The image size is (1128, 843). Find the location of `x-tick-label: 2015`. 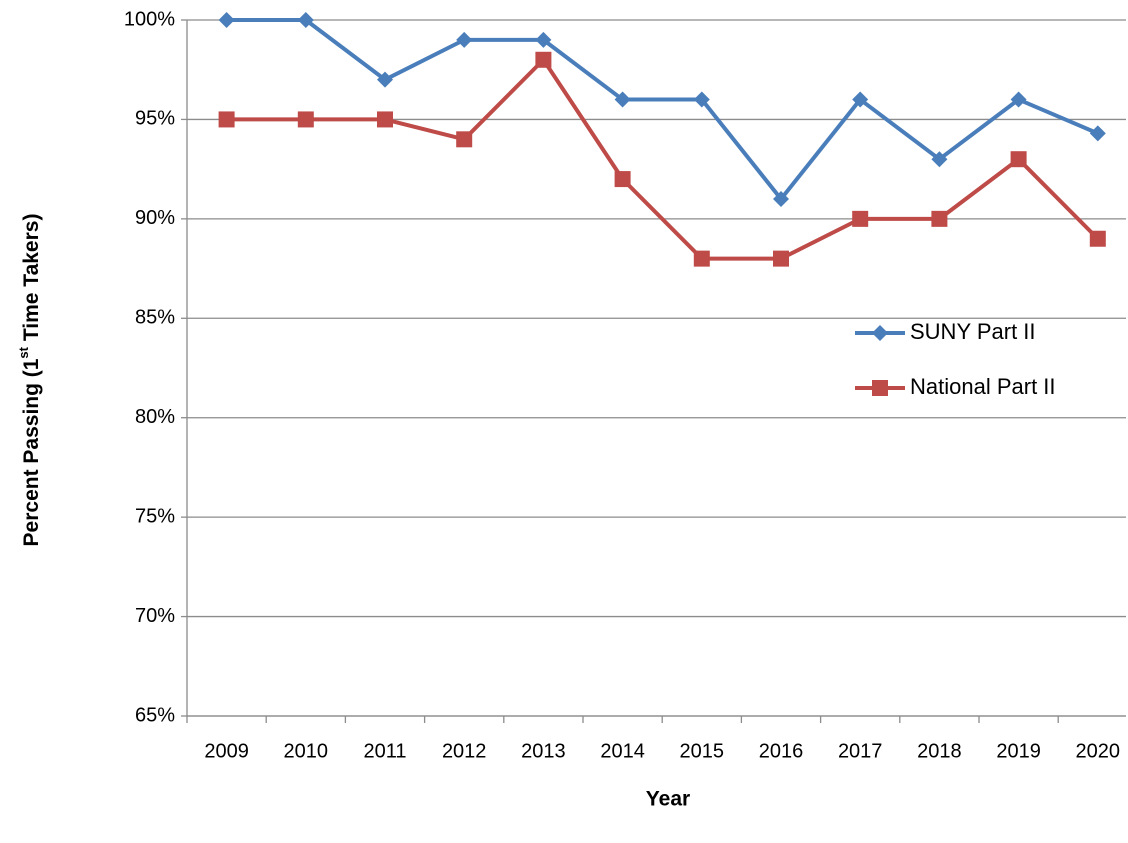

x-tick-label: 2015 is located at coordinates (702, 751).